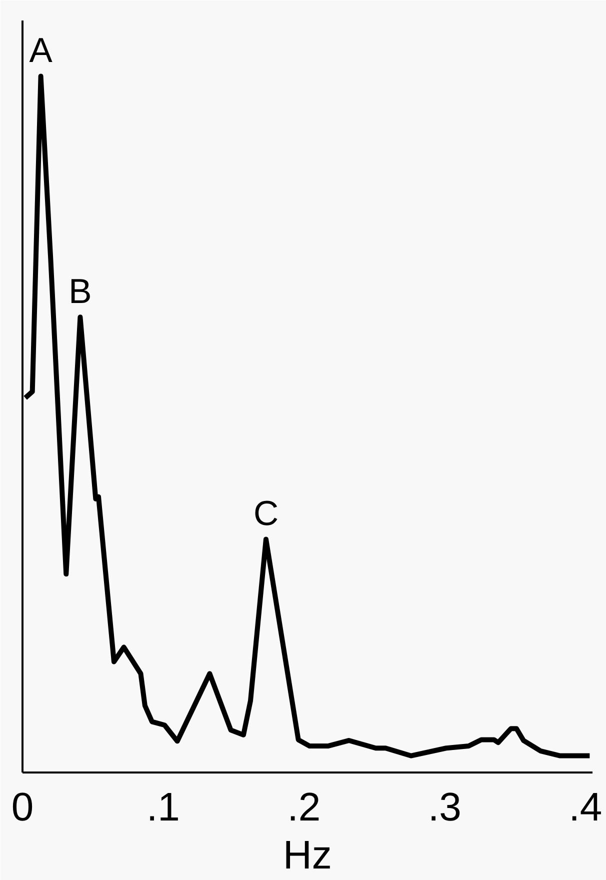 This screenshot has height=880, width=606. I want to click on x-tick-label: 0, so click(22, 808).